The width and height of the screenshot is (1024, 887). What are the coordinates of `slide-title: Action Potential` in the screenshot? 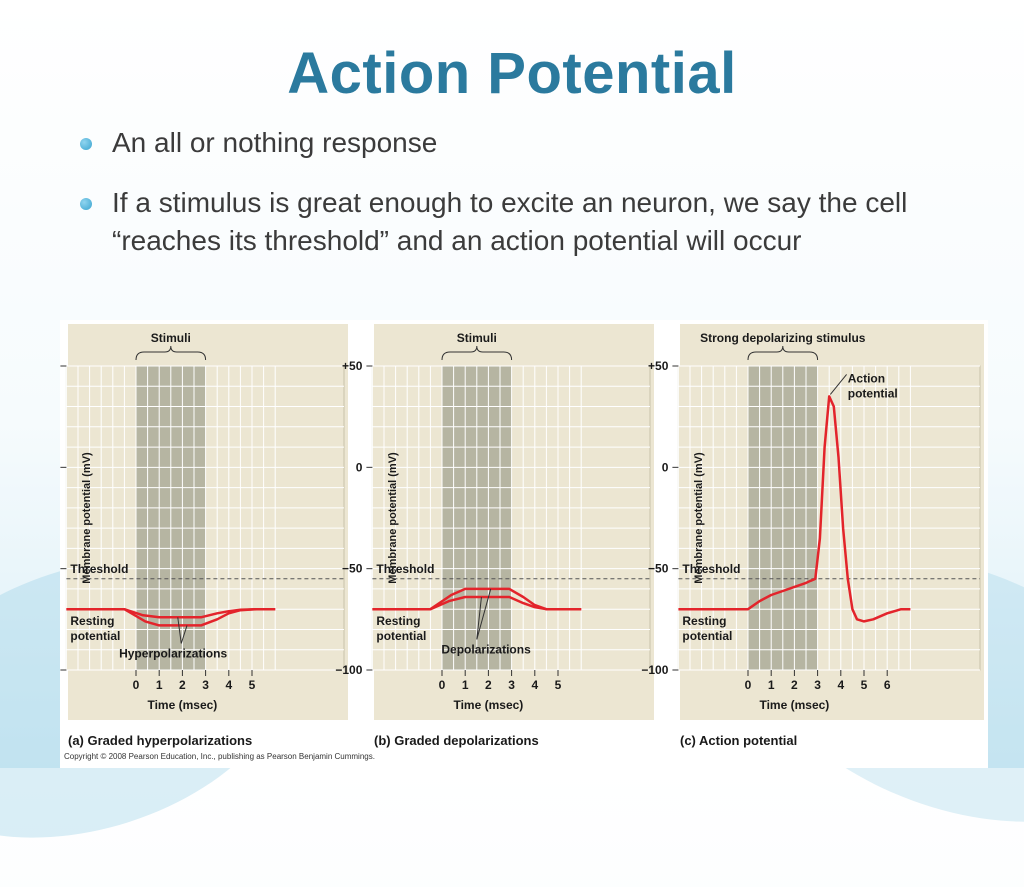 It's located at (512, 73).